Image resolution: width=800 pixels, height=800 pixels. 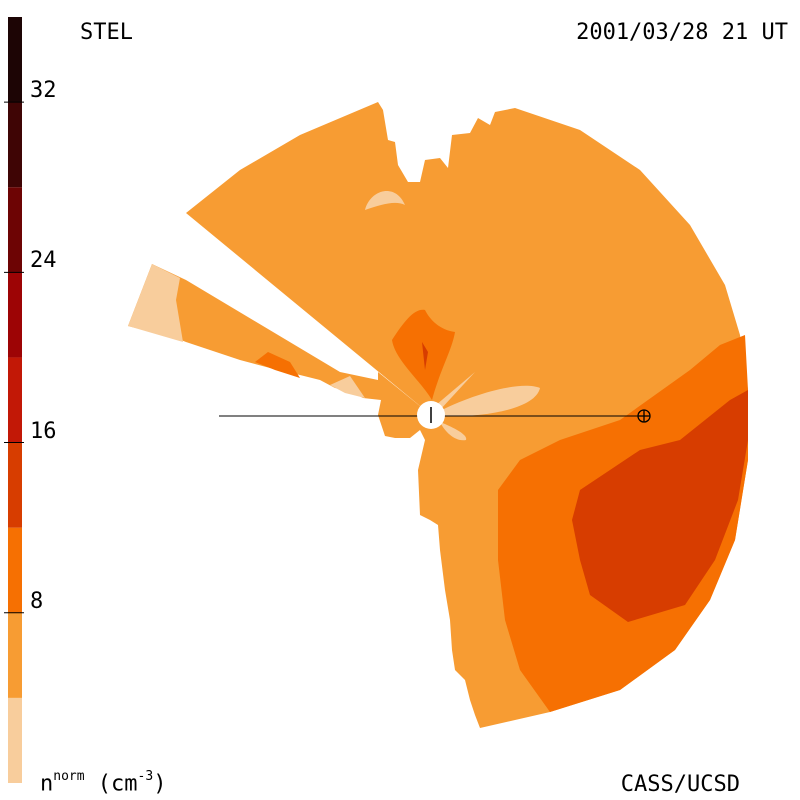 I want to click on colorbar-tick-label: 8, so click(x=37, y=601).